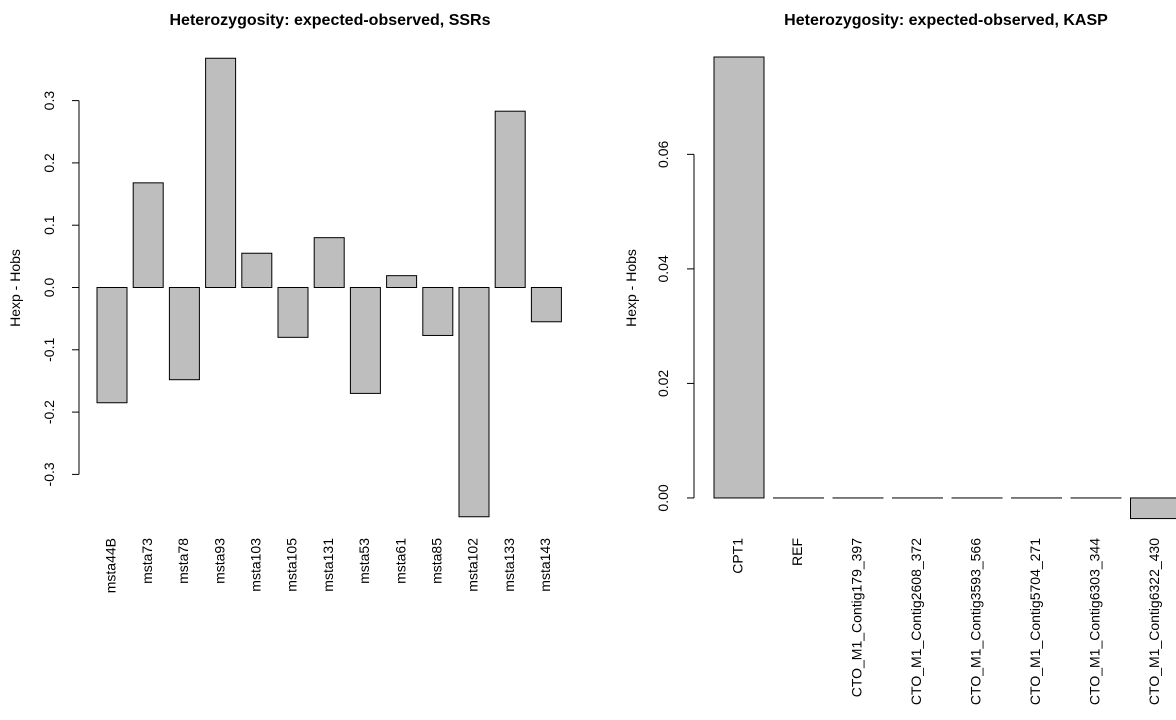 The image size is (1176, 720). What do you see at coordinates (916, 621) in the screenshot?
I see `category-label: CTO_M1_Contig2608_372` at bounding box center [916, 621].